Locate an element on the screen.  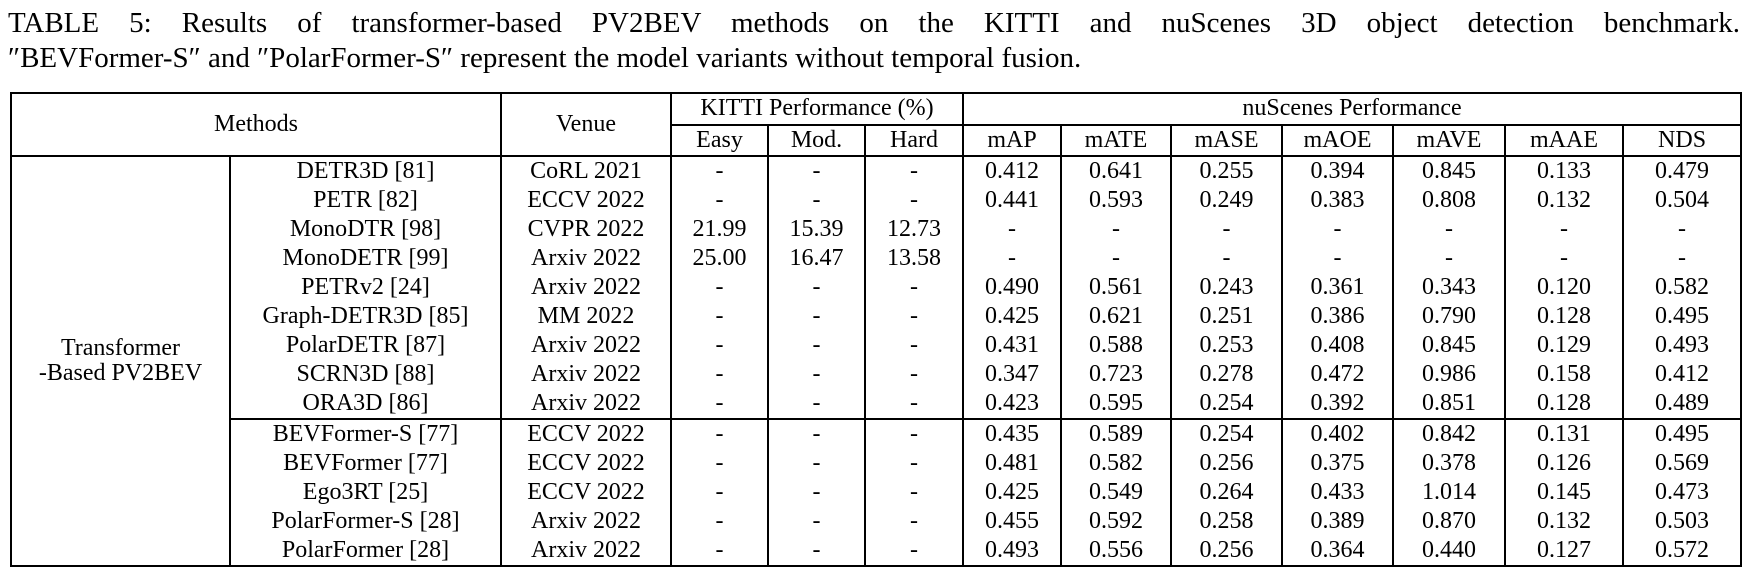
metric-cell-maoe: 0.433 is located at coordinates (1337, 492).